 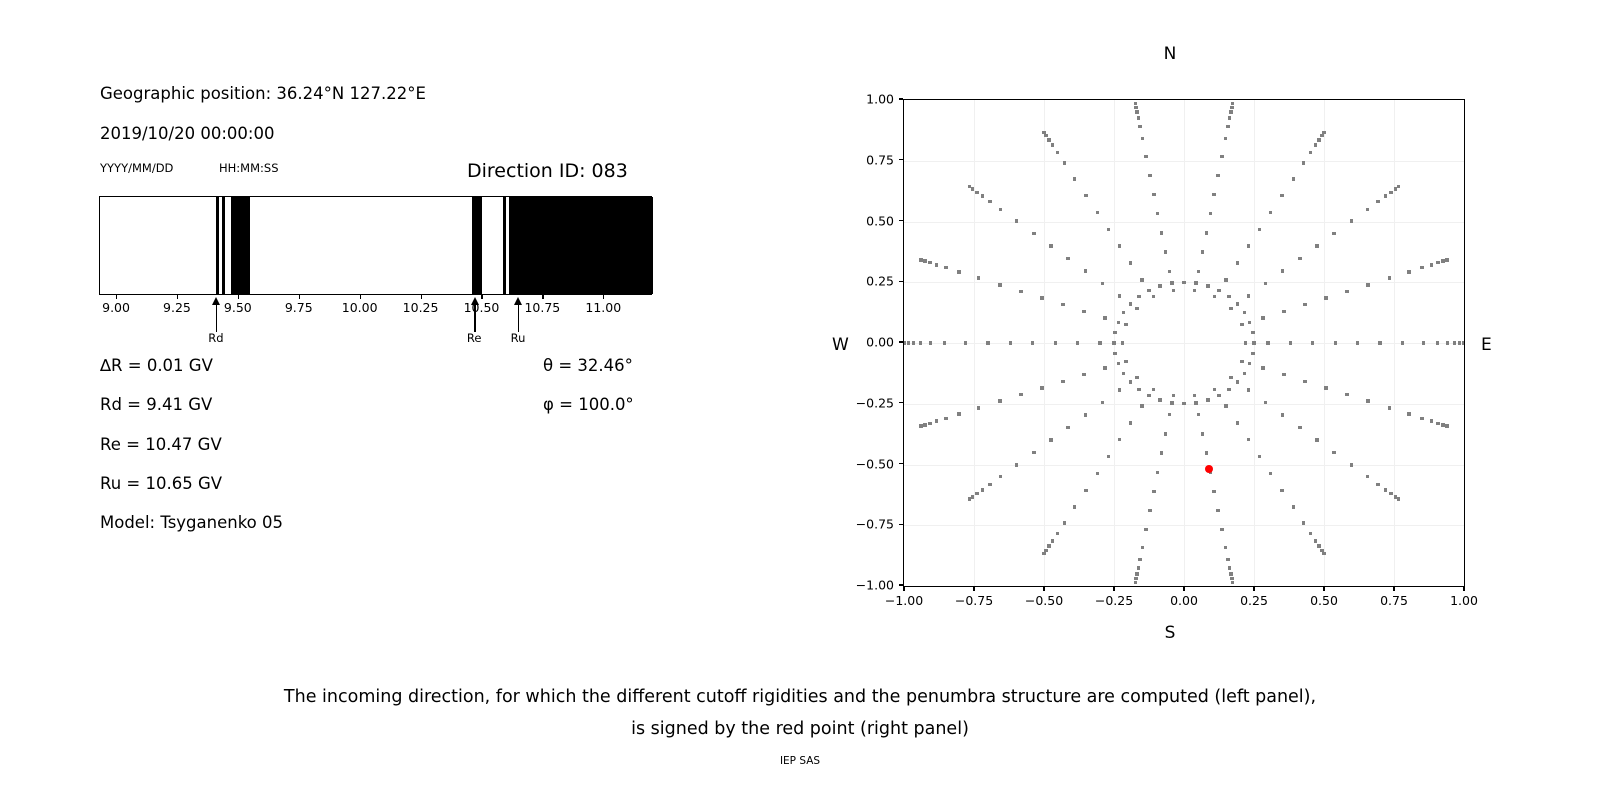 I want to click on caption-line-2: is signed by the red point (right panel), so click(x=800, y=729).